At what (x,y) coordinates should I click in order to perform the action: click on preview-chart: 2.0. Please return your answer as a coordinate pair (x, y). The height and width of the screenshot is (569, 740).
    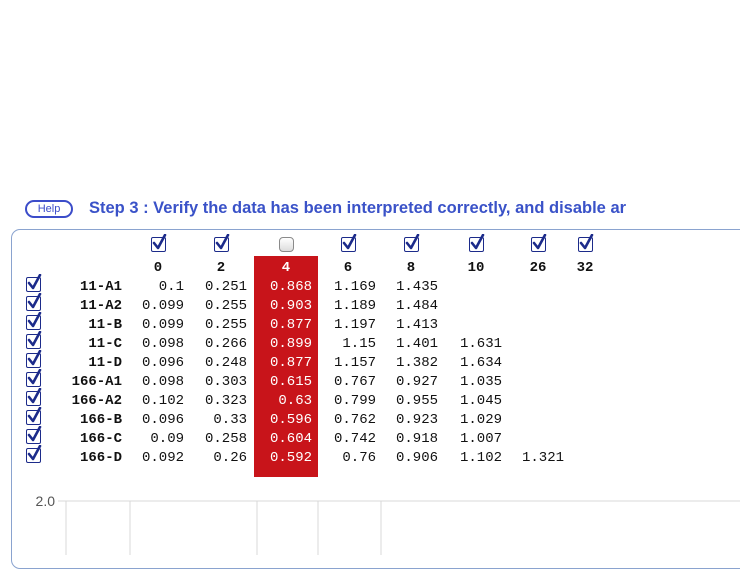
    Looking at the image, I should click on (388, 524).